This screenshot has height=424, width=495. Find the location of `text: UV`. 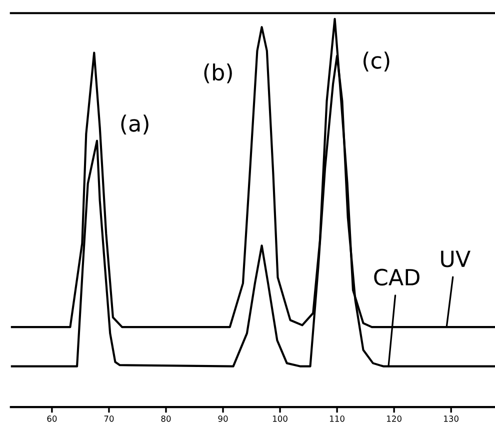

text: UV is located at coordinates (455, 259).